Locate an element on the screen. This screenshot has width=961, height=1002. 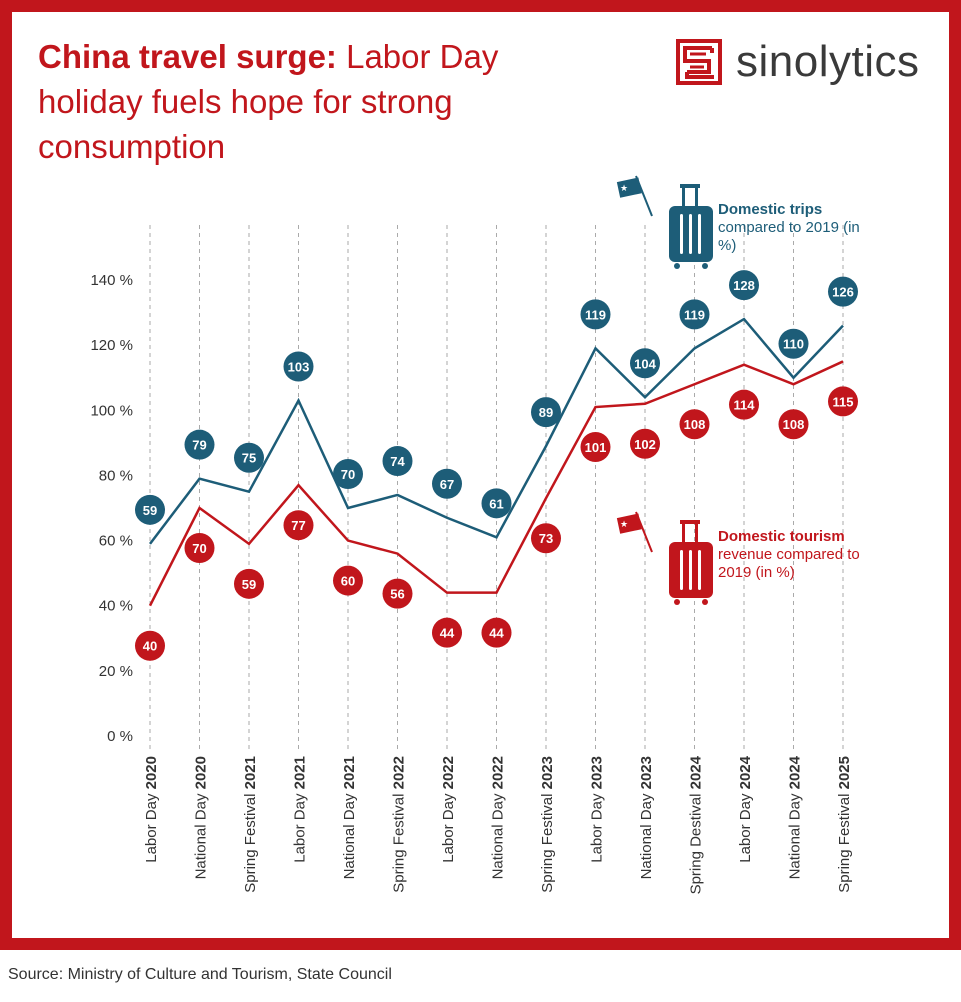
x-tick-label: National Day 2024 is located at coordinates (795, 817).